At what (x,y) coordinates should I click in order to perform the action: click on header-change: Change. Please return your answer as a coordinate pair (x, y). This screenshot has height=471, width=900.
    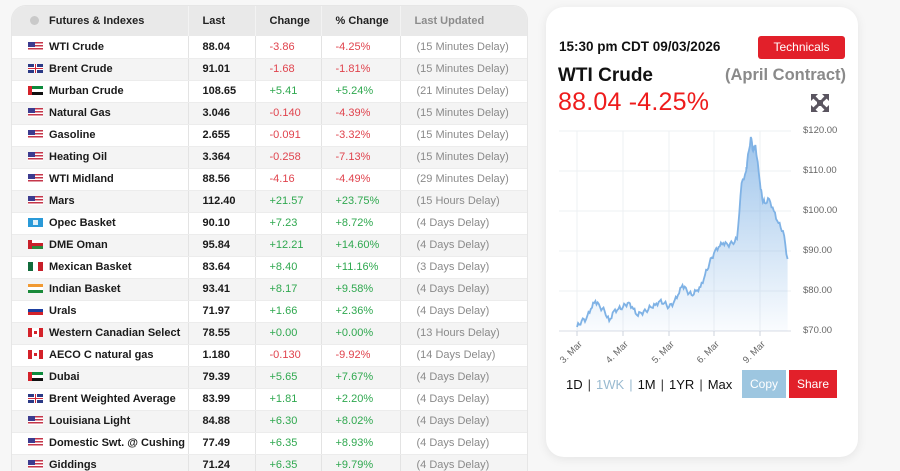
    Looking at the image, I should click on (288, 21).